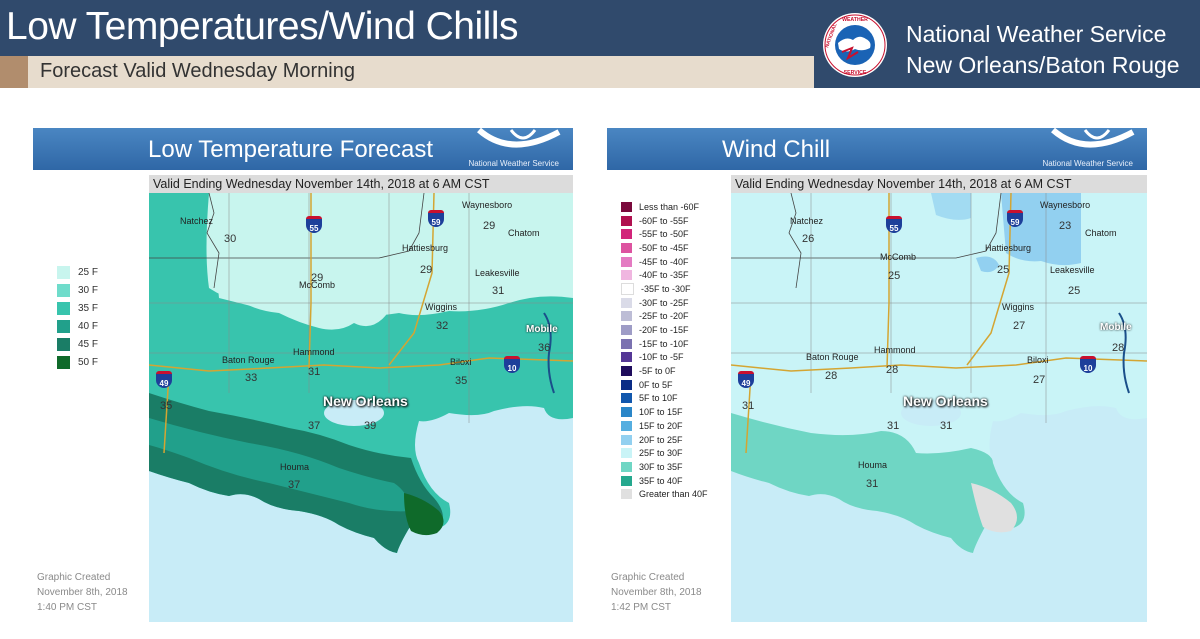  Describe the element at coordinates (873, 465) in the screenshot. I see `city-label-houma: Houma` at that location.